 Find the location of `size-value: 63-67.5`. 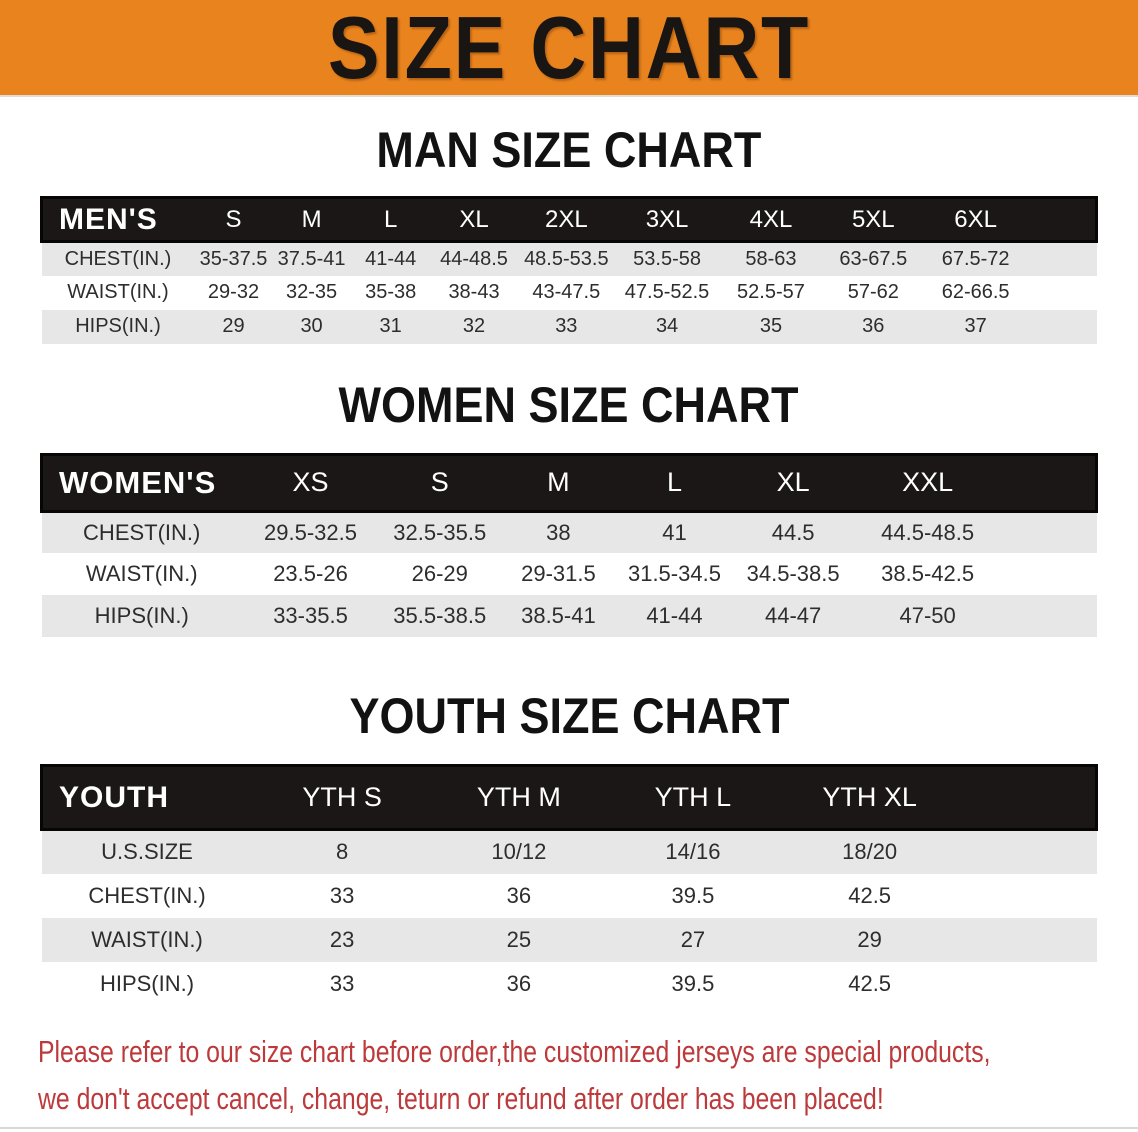

size-value: 63-67.5 is located at coordinates (873, 258).